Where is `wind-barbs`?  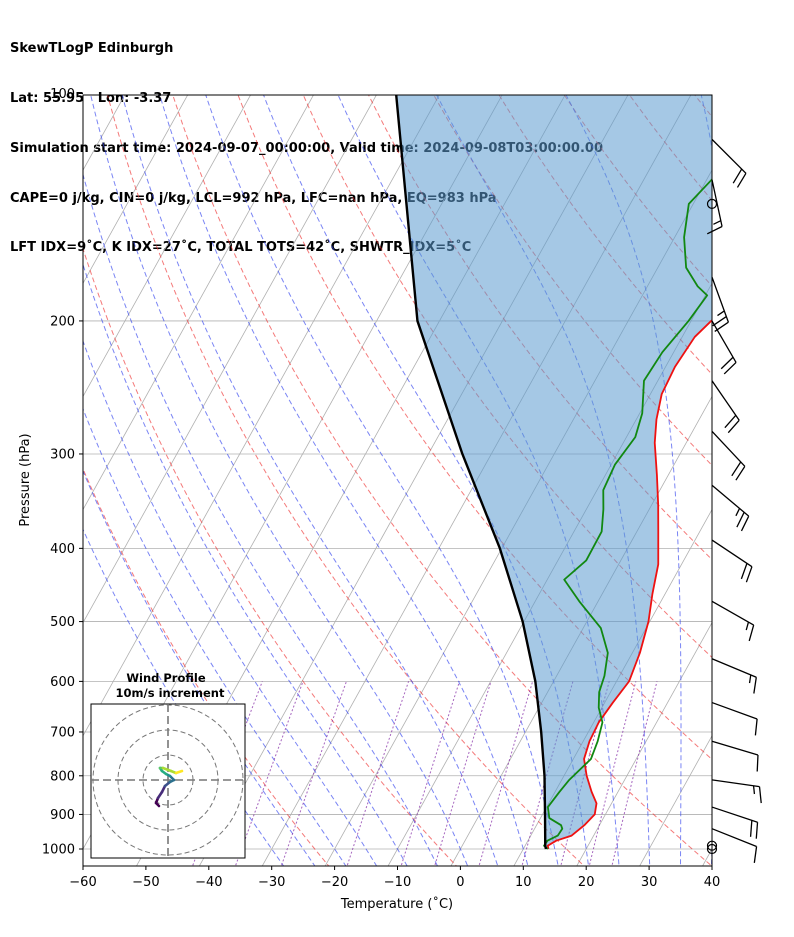 wind-barbs is located at coordinates (734, 500).